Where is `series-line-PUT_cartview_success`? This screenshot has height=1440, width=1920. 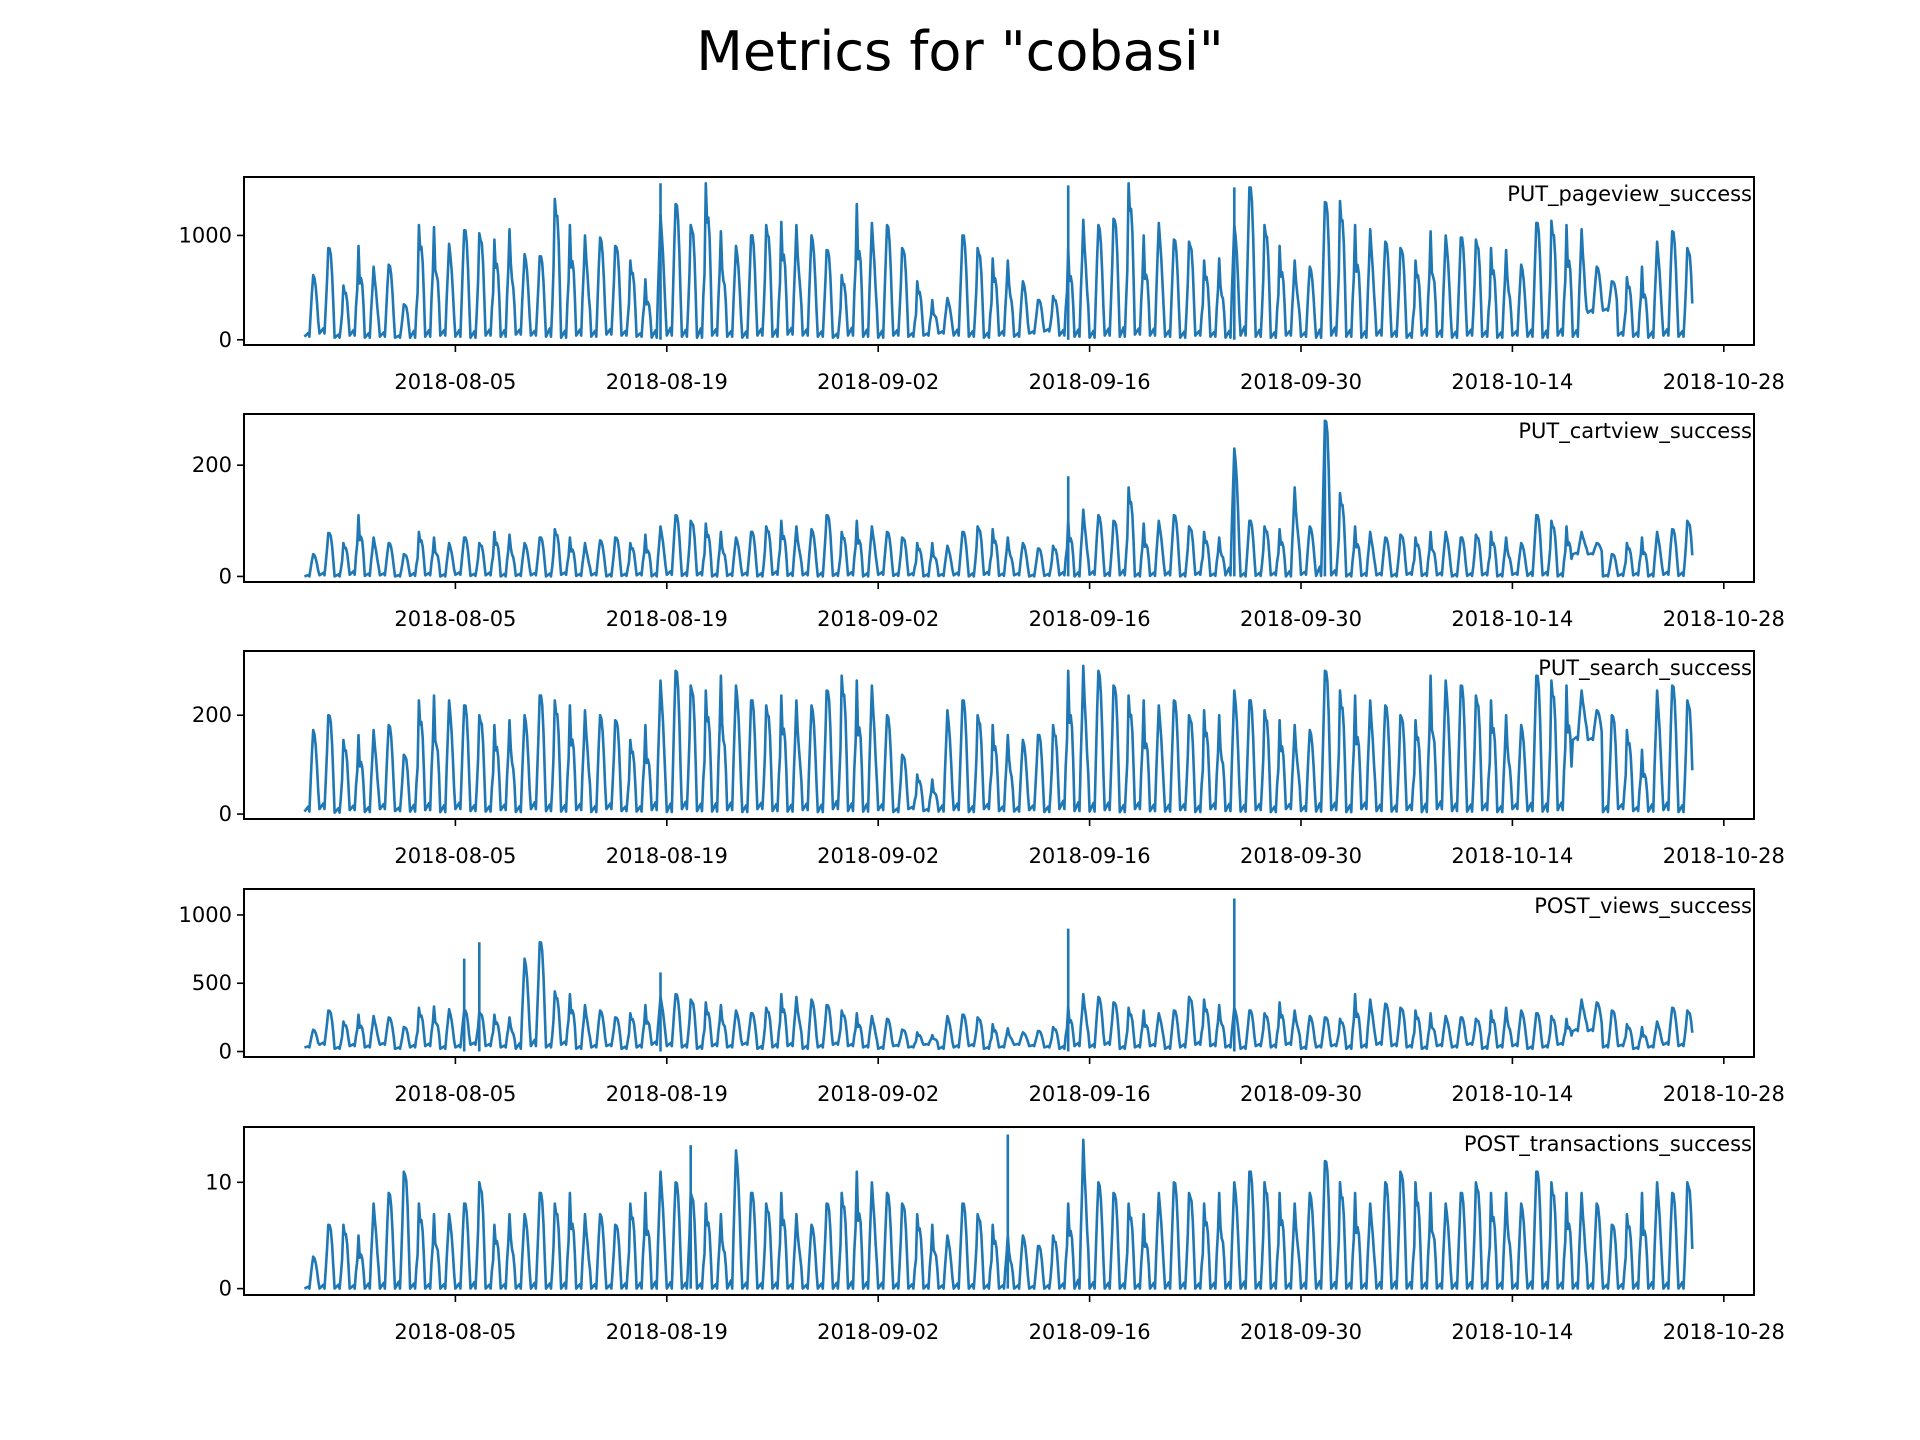
series-line-PUT_cartview_success is located at coordinates (999, 498).